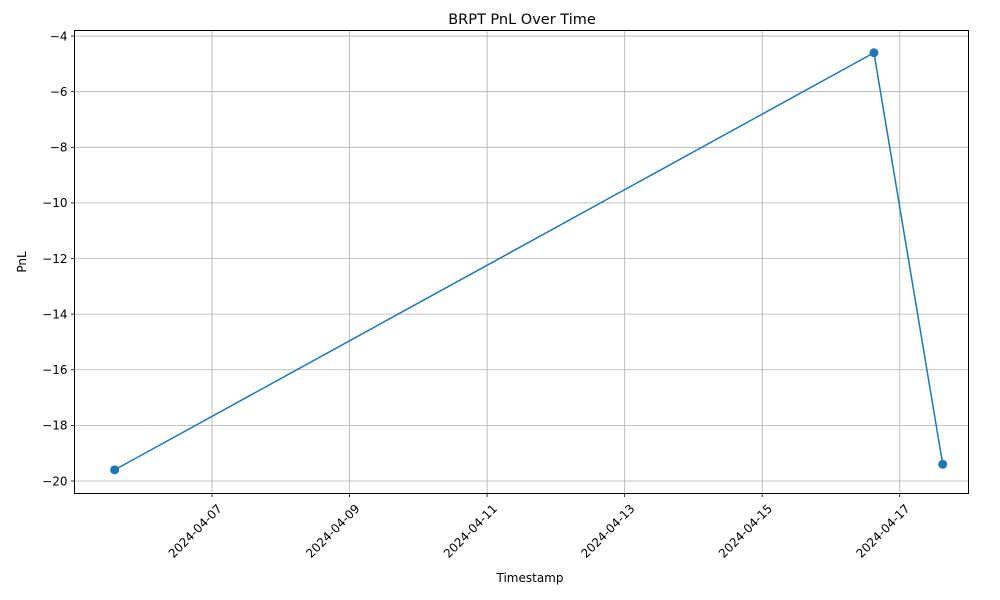  Describe the element at coordinates (54, 314) in the screenshot. I see `y-tick-label: −14` at that location.